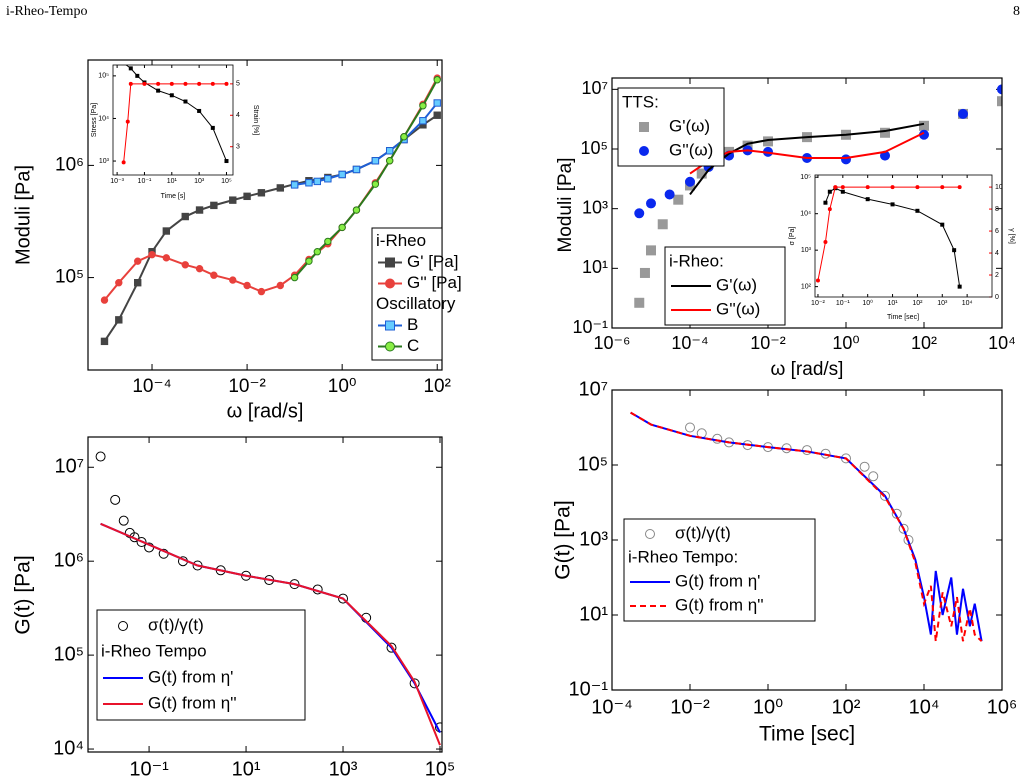 This screenshot has width=1028, height=778. What do you see at coordinates (401, 240) in the screenshot?
I see `legend-title: i-Rheo` at bounding box center [401, 240].